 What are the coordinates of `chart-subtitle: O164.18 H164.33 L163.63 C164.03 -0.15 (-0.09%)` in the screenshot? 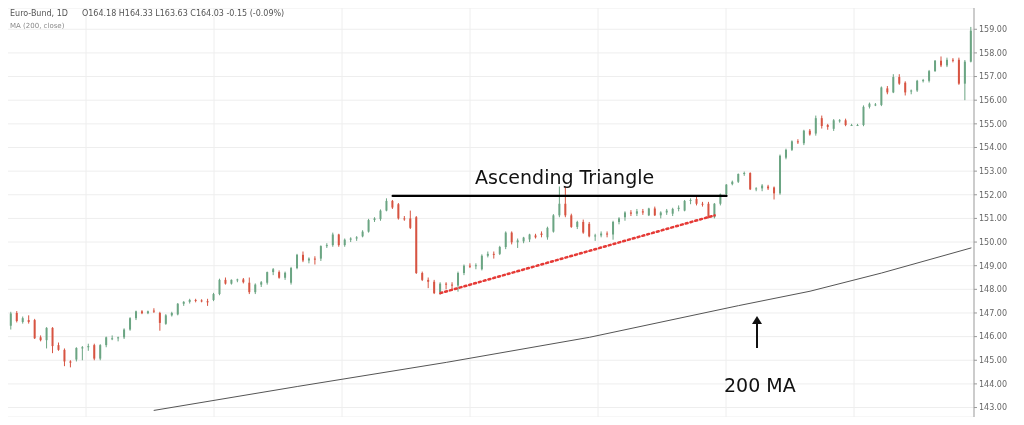 It's located at (183, 13).